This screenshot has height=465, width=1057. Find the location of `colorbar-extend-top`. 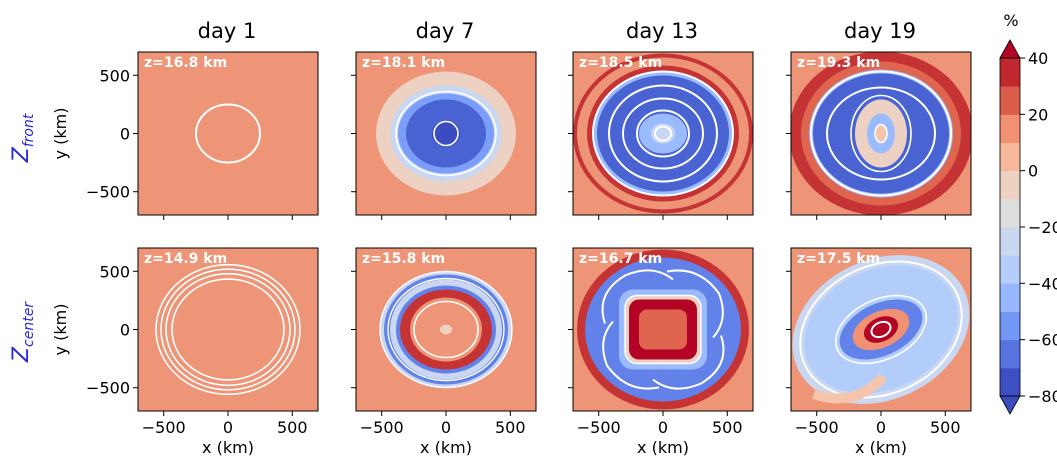

colorbar-extend-top is located at coordinates (1010, 49).